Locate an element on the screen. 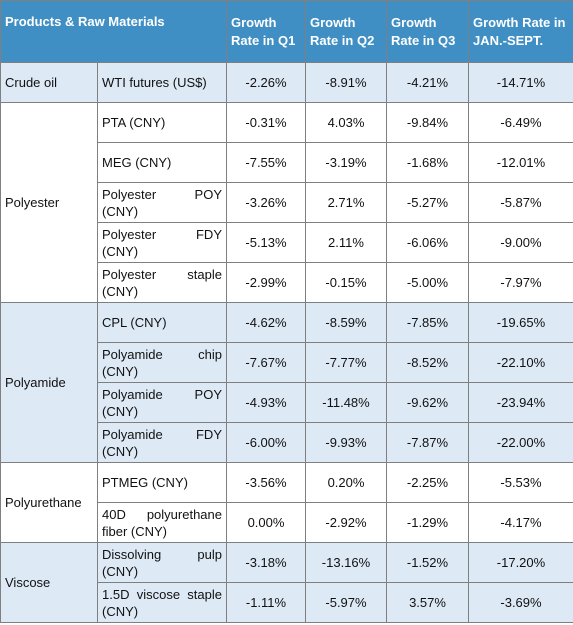 Image resolution: width=573 pixels, height=625 pixels. item-name-cell: Polyamide POY (CNY) is located at coordinates (162, 402).